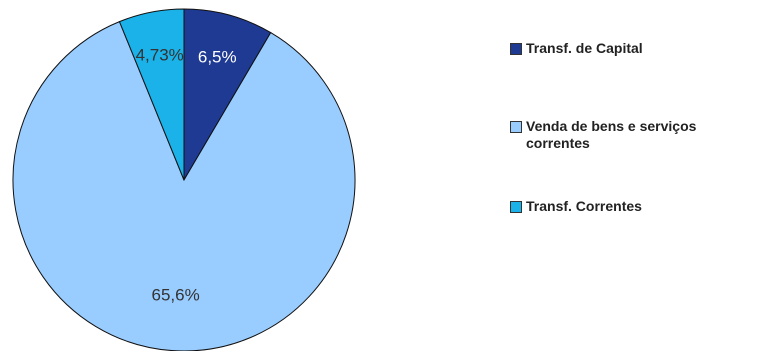 The height and width of the screenshot is (351, 758). What do you see at coordinates (584, 206) in the screenshot?
I see `legend-label: Transf. Correntes` at bounding box center [584, 206].